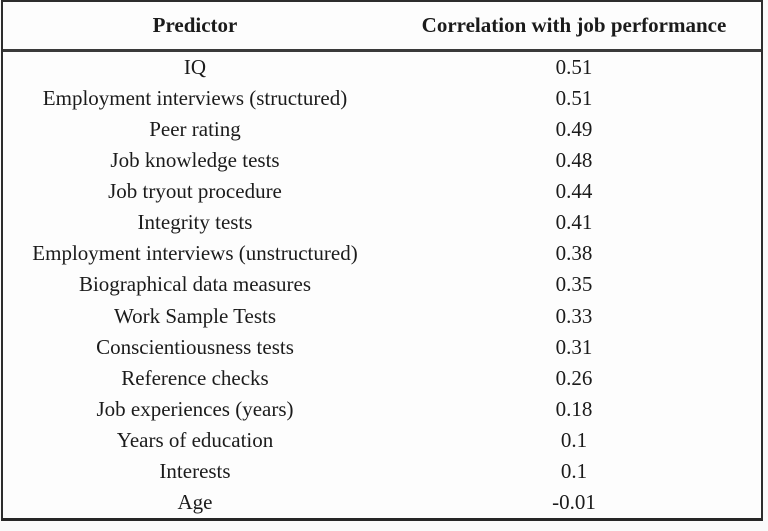  Describe the element at coordinates (195, 501) in the screenshot. I see `predictor-cell: Age` at that location.